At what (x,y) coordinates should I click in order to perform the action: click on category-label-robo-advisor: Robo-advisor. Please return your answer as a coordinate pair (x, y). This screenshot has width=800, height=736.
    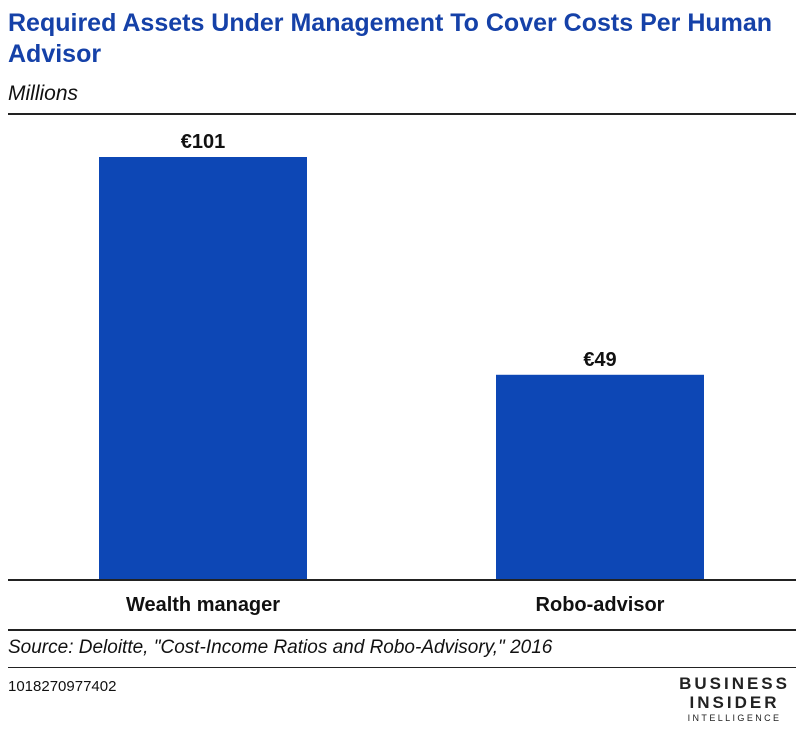
    Looking at the image, I should click on (600, 605).